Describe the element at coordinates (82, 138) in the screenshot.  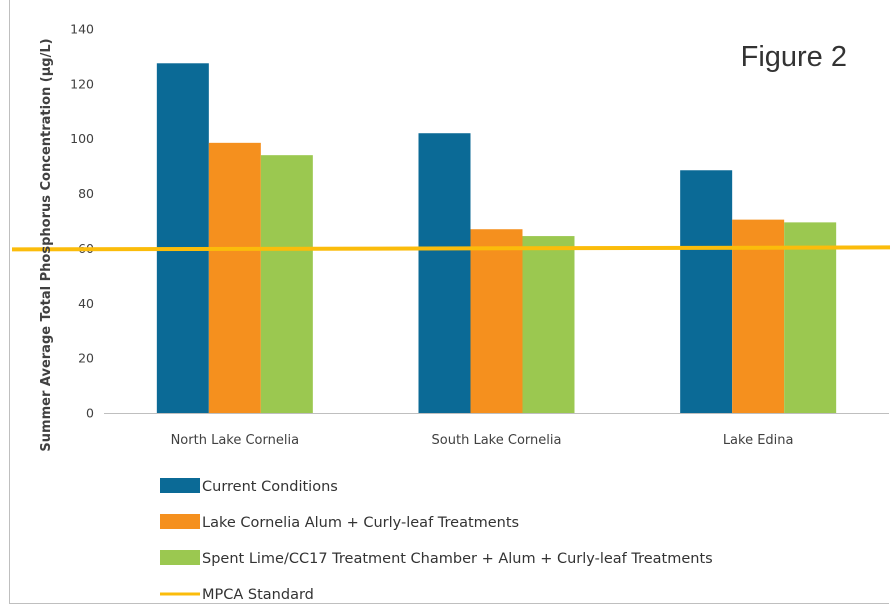
I see `y-tick-label: 100` at that location.